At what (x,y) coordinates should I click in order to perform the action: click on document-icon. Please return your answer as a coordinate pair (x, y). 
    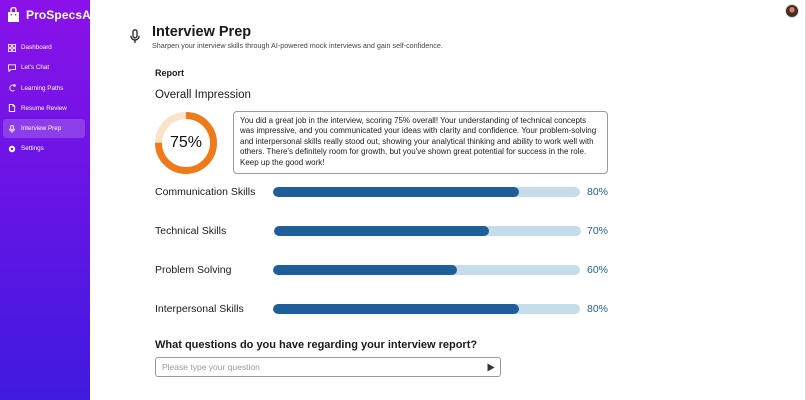
    Looking at the image, I should click on (12, 108).